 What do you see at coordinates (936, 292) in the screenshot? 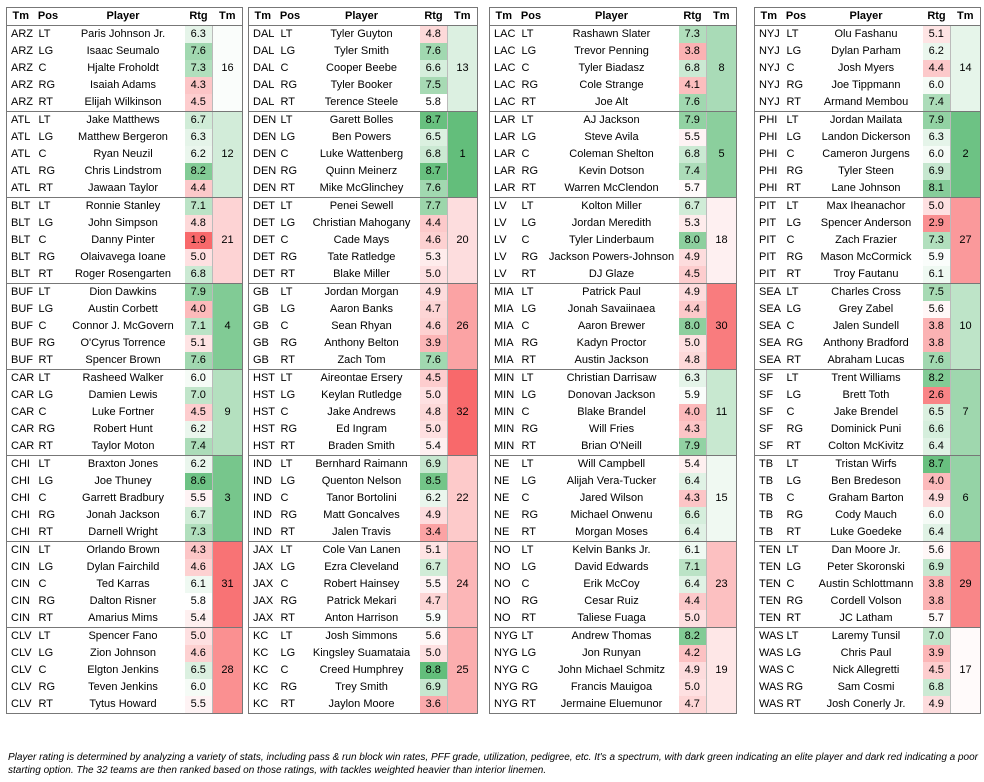
I see `rating: 7.5` at bounding box center [936, 292].